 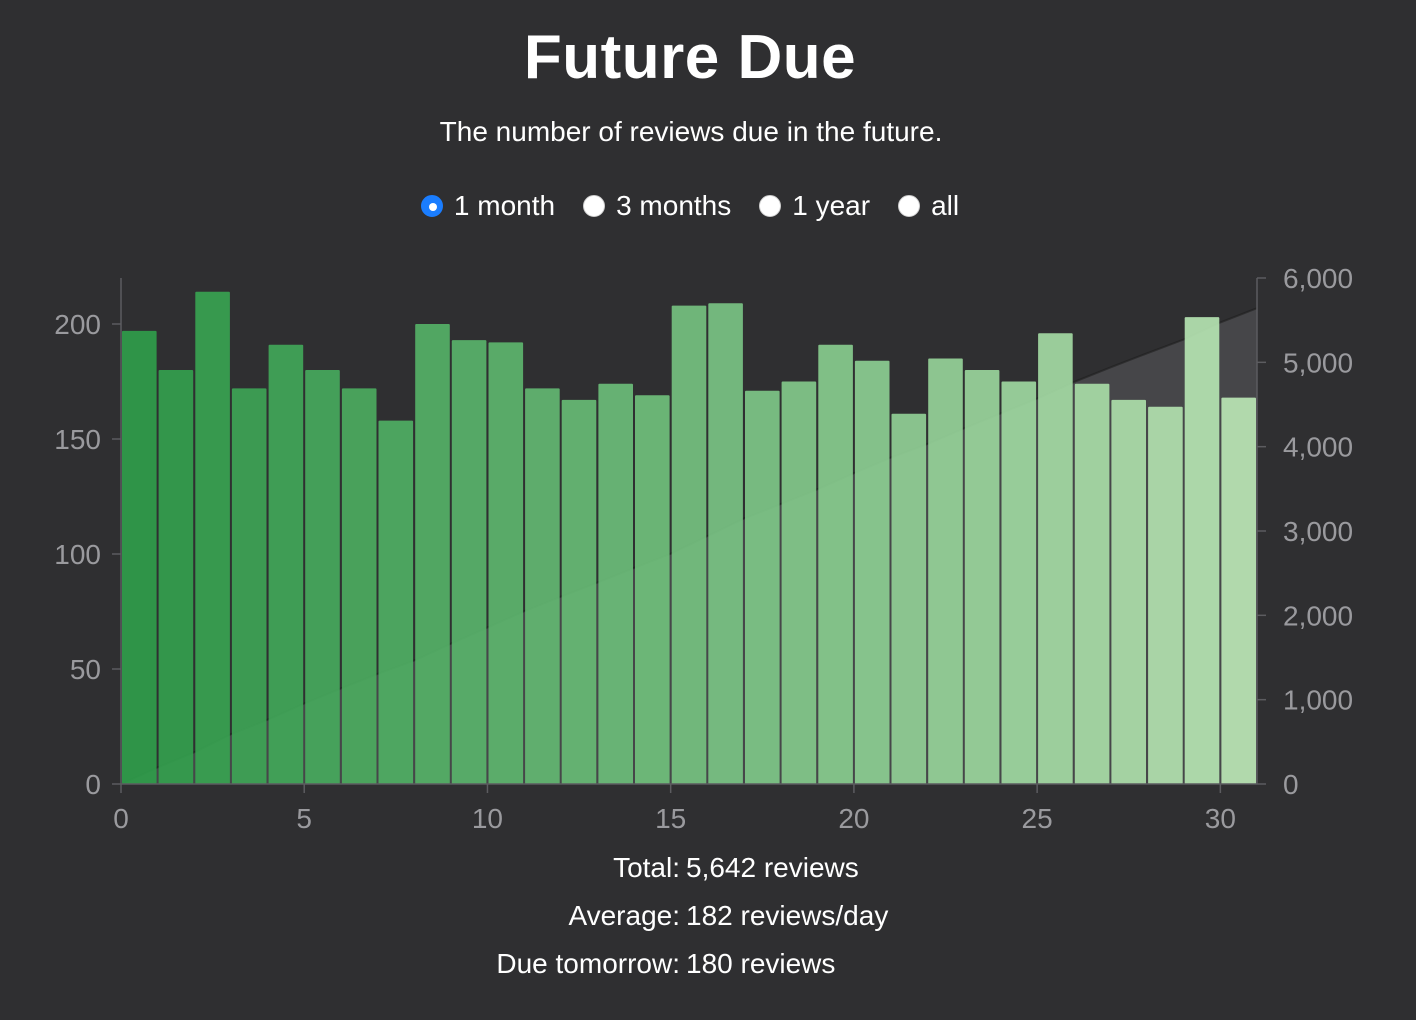 What do you see at coordinates (77, 324) in the screenshot?
I see `y-tick-label: 200` at bounding box center [77, 324].